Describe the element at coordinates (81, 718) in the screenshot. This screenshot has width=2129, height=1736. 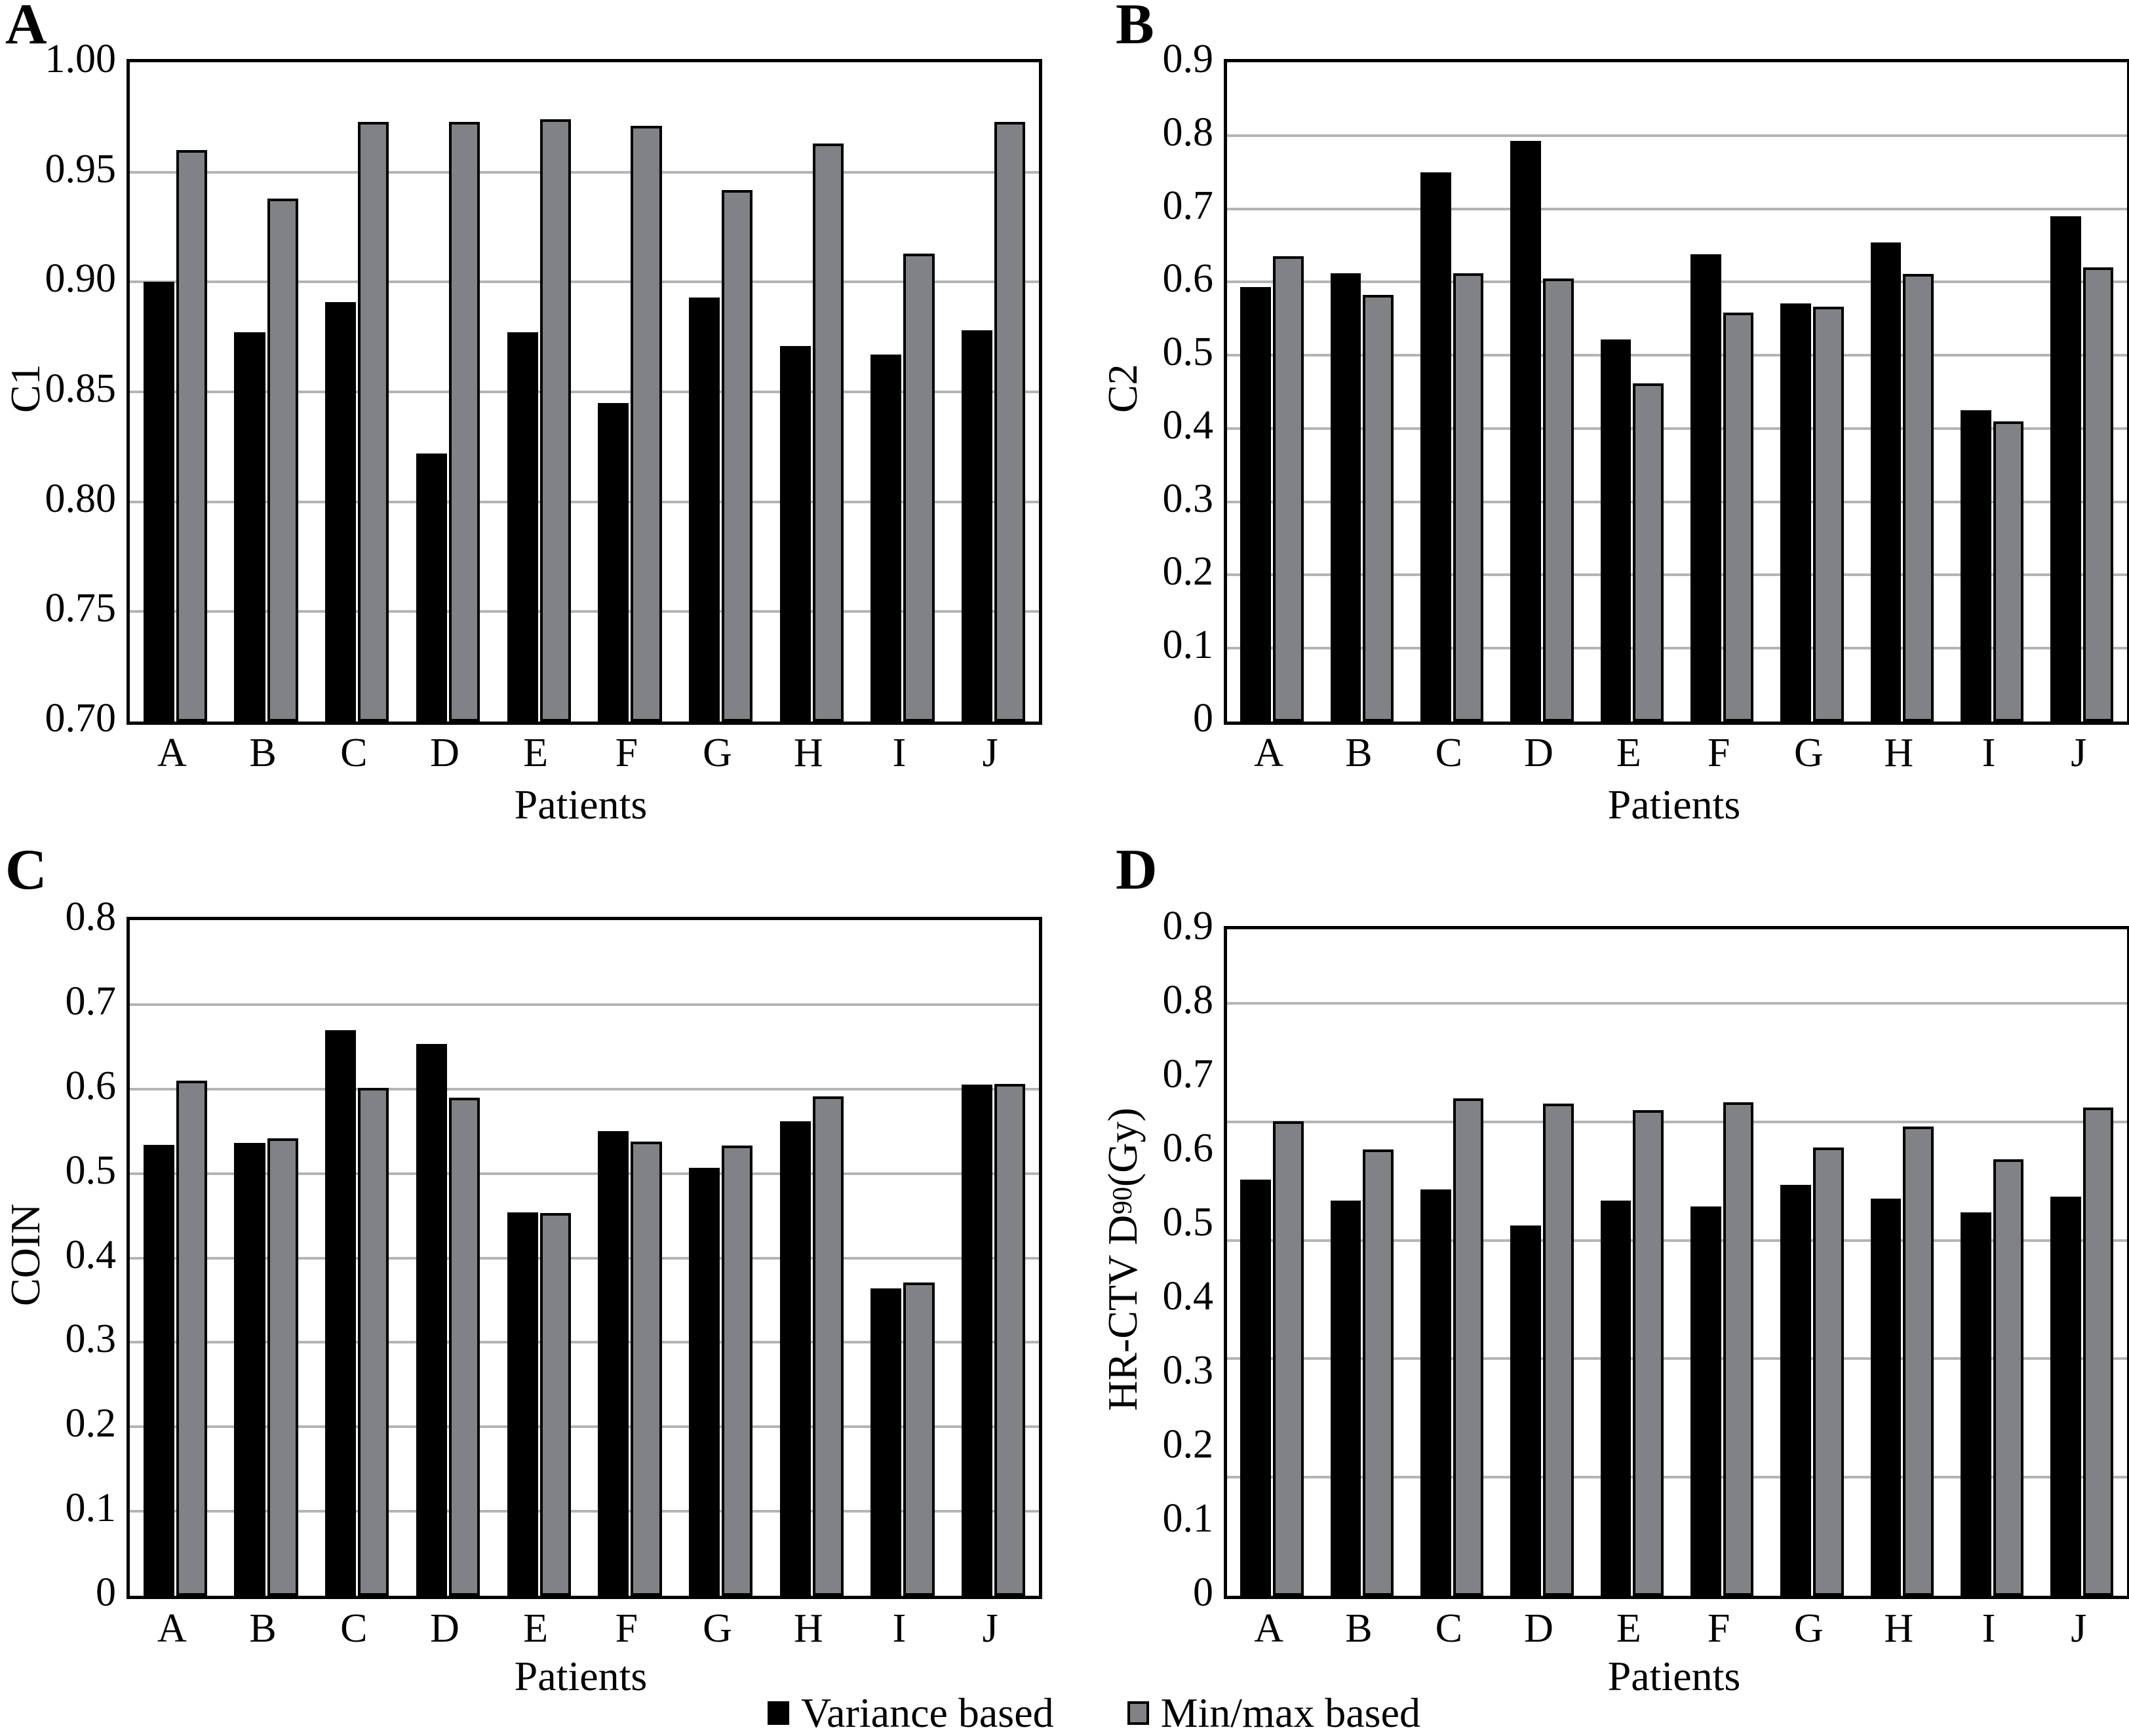
I see `y-tick-label: 0.70` at that location.